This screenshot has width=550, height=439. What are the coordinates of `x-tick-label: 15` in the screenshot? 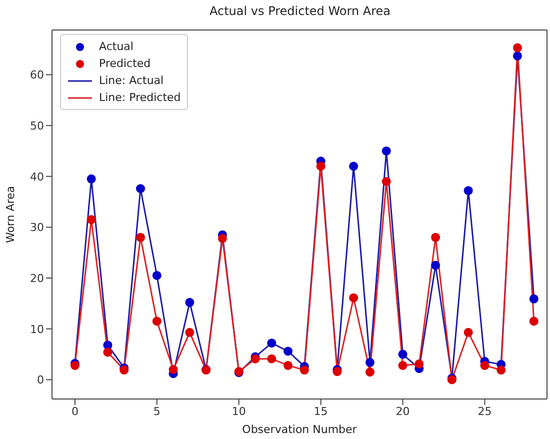 It's located at (321, 411).